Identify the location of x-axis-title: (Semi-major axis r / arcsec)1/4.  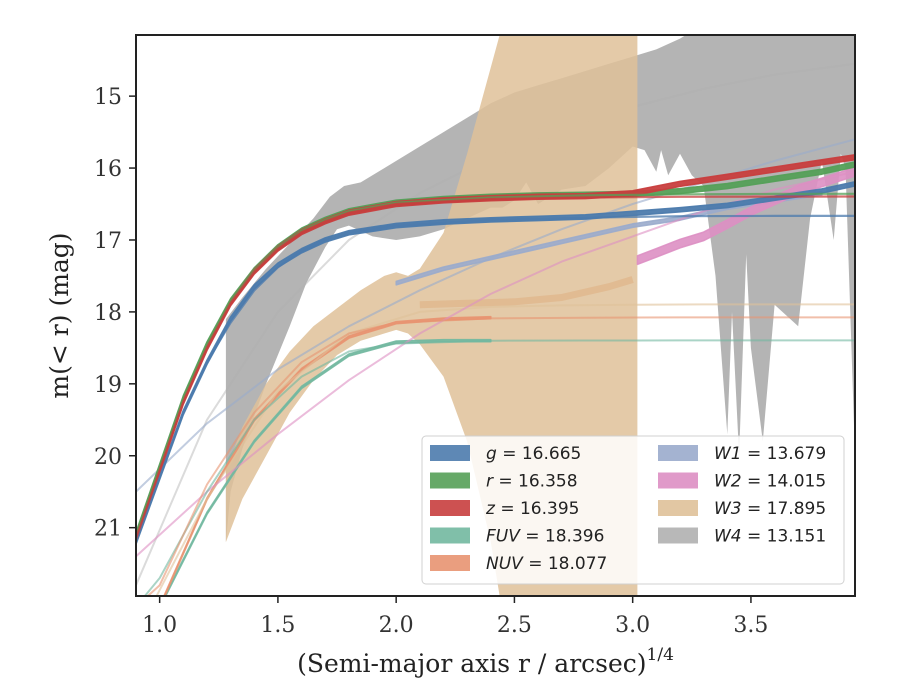
(485, 661).